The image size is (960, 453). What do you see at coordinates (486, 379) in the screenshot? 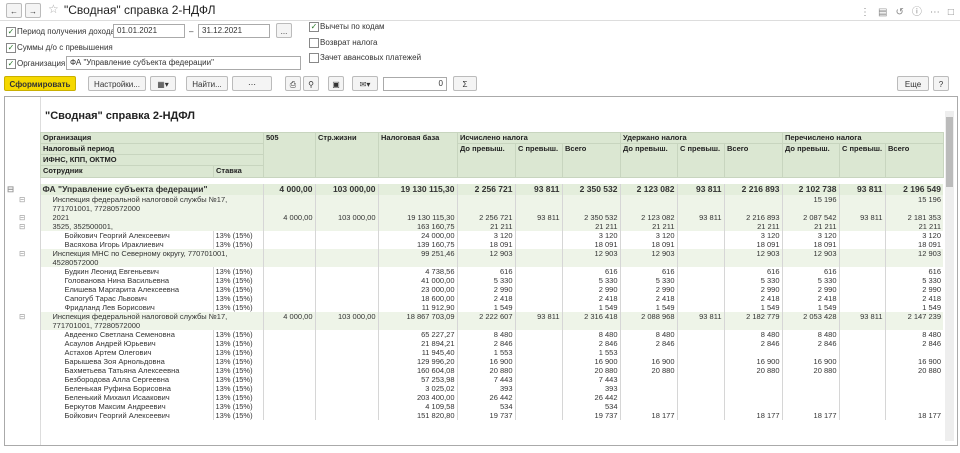
I see `row-value: 7 443` at bounding box center [486, 379].